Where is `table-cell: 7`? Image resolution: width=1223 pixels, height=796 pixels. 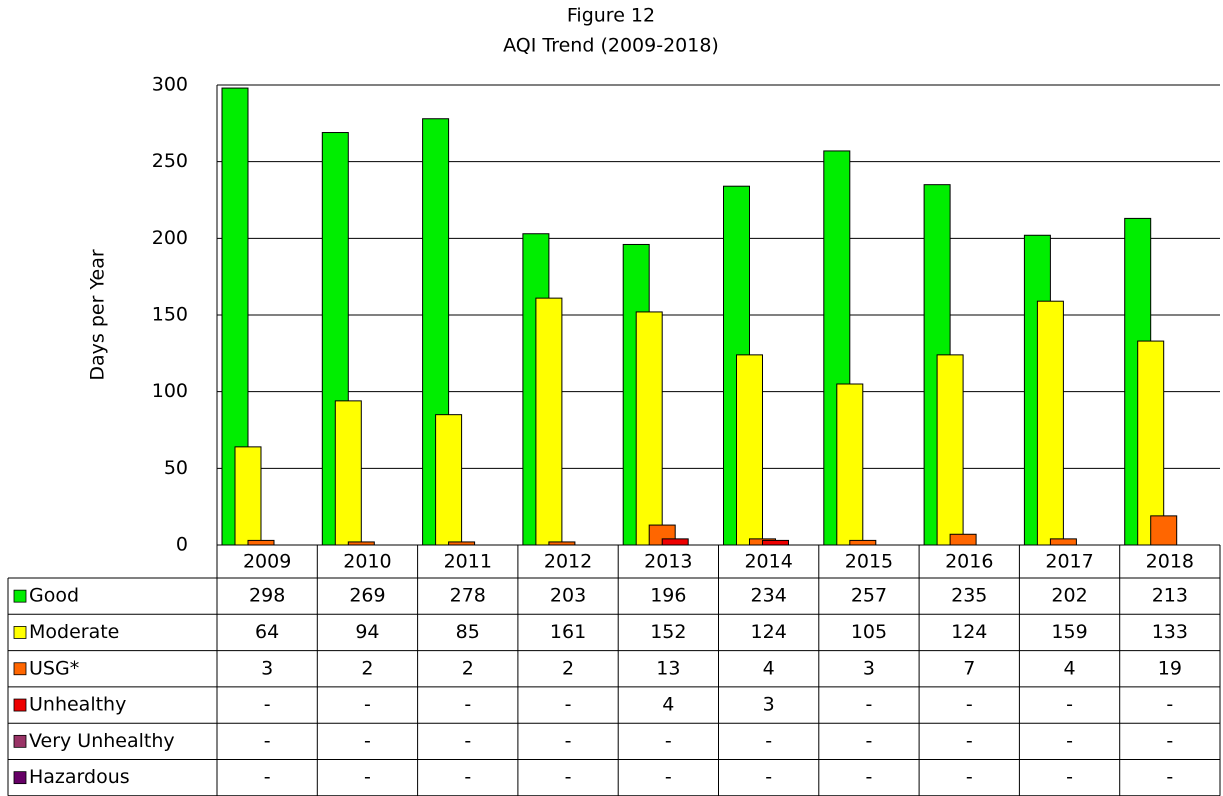 table-cell: 7 is located at coordinates (969, 668).